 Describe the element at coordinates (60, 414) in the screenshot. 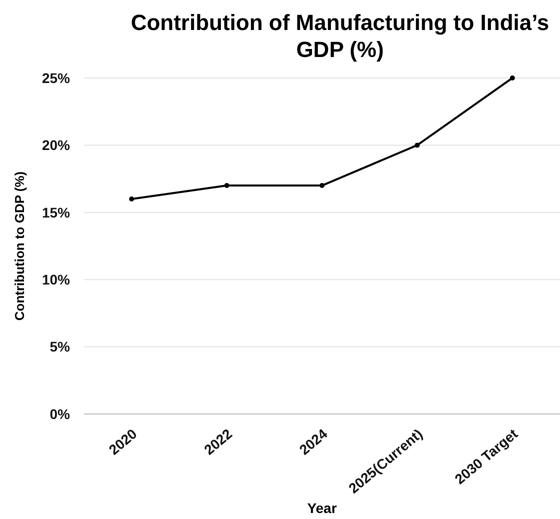

I see `y-tick-label: 0%` at that location.